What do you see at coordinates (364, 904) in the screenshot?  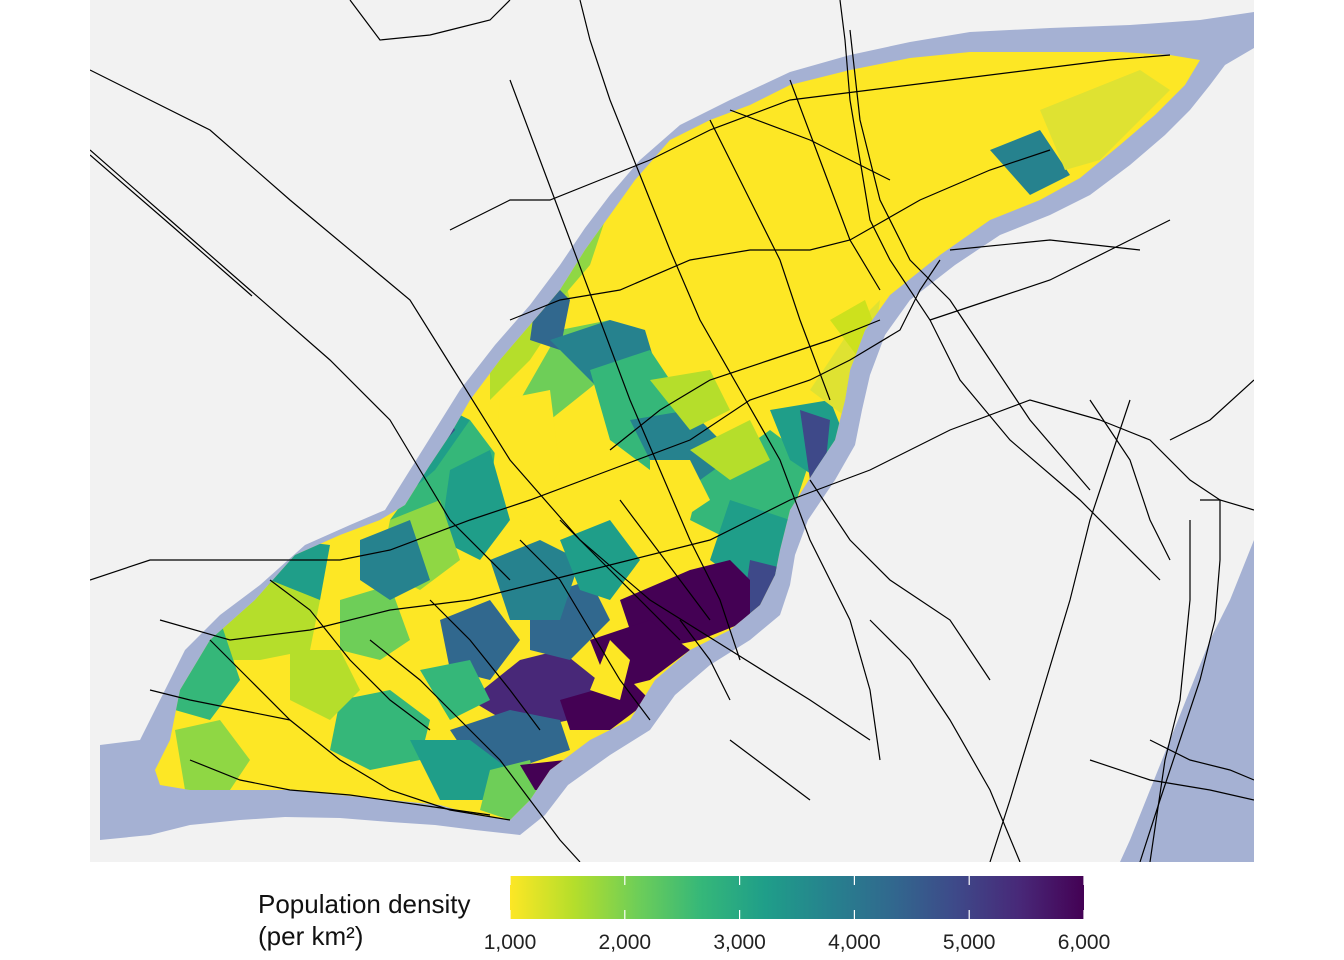 I see `legend-title-line1: Population density` at bounding box center [364, 904].